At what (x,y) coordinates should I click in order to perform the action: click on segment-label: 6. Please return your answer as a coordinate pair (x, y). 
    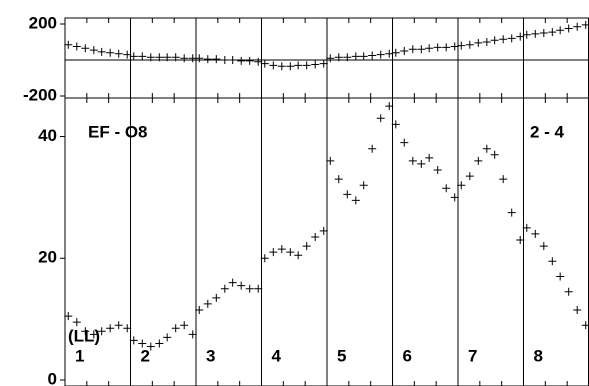
    Looking at the image, I should click on (407, 355).